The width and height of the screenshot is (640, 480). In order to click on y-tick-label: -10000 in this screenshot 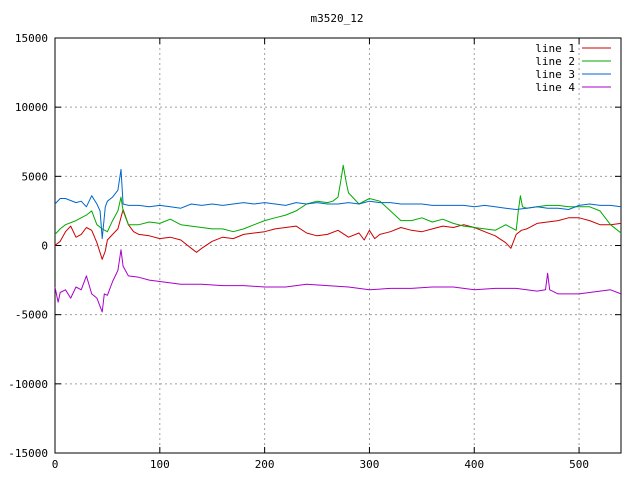, I will do `click(28, 384)`.